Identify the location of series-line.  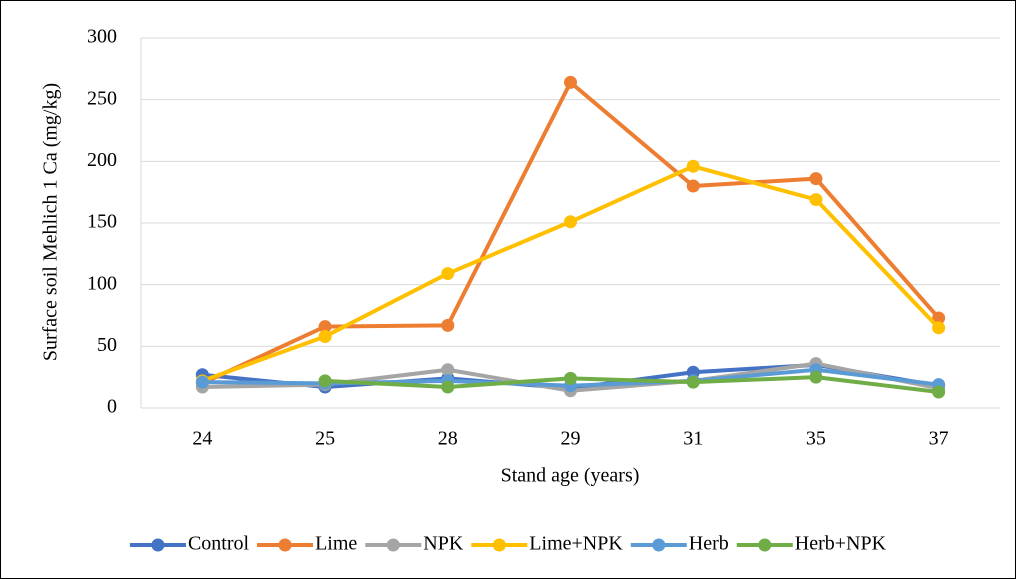
(632, 384).